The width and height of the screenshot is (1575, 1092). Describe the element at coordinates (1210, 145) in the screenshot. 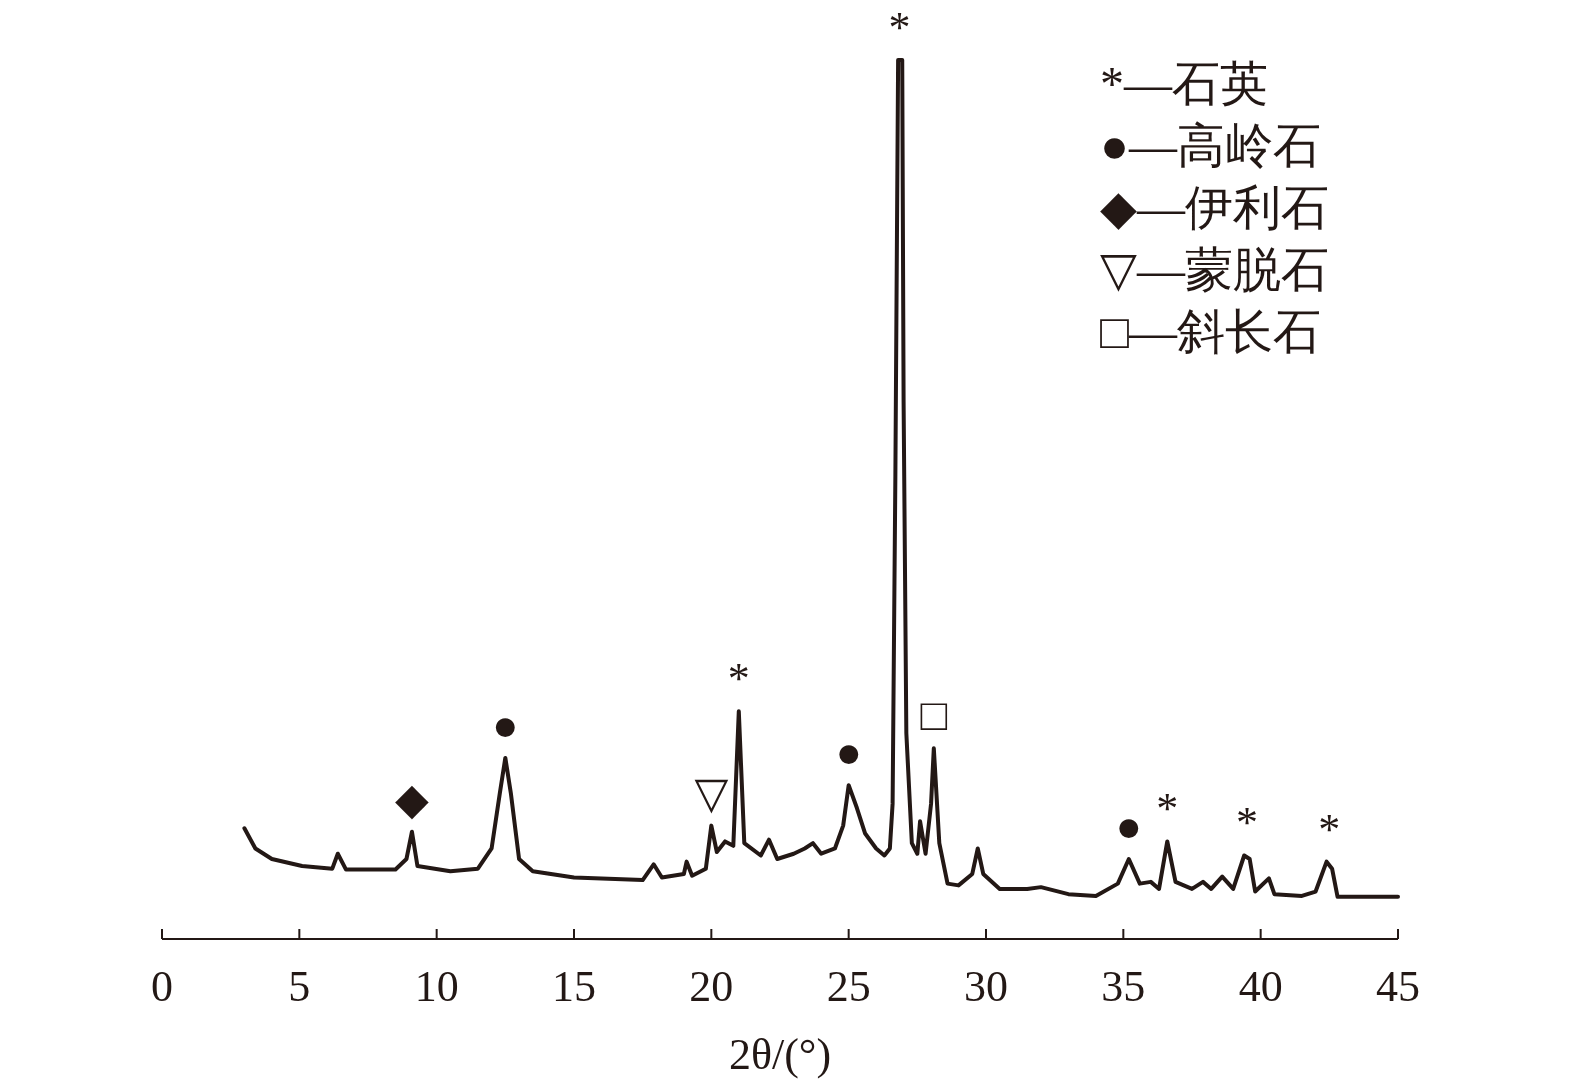

I see `annotation: ●—高岭石` at that location.